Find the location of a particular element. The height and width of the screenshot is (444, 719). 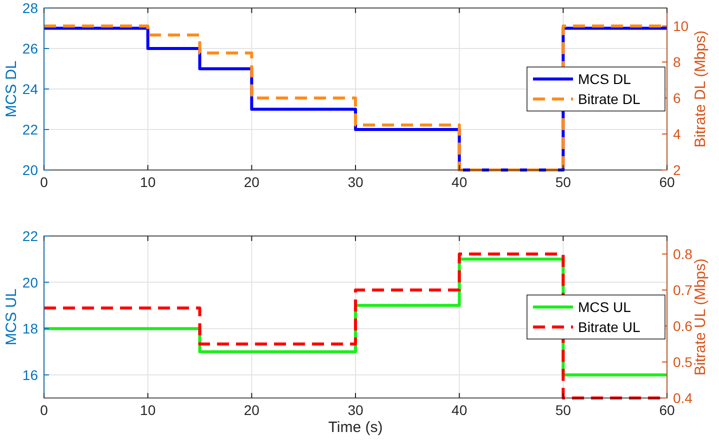

y2-tick-label: 0.4 is located at coordinates (683, 398).